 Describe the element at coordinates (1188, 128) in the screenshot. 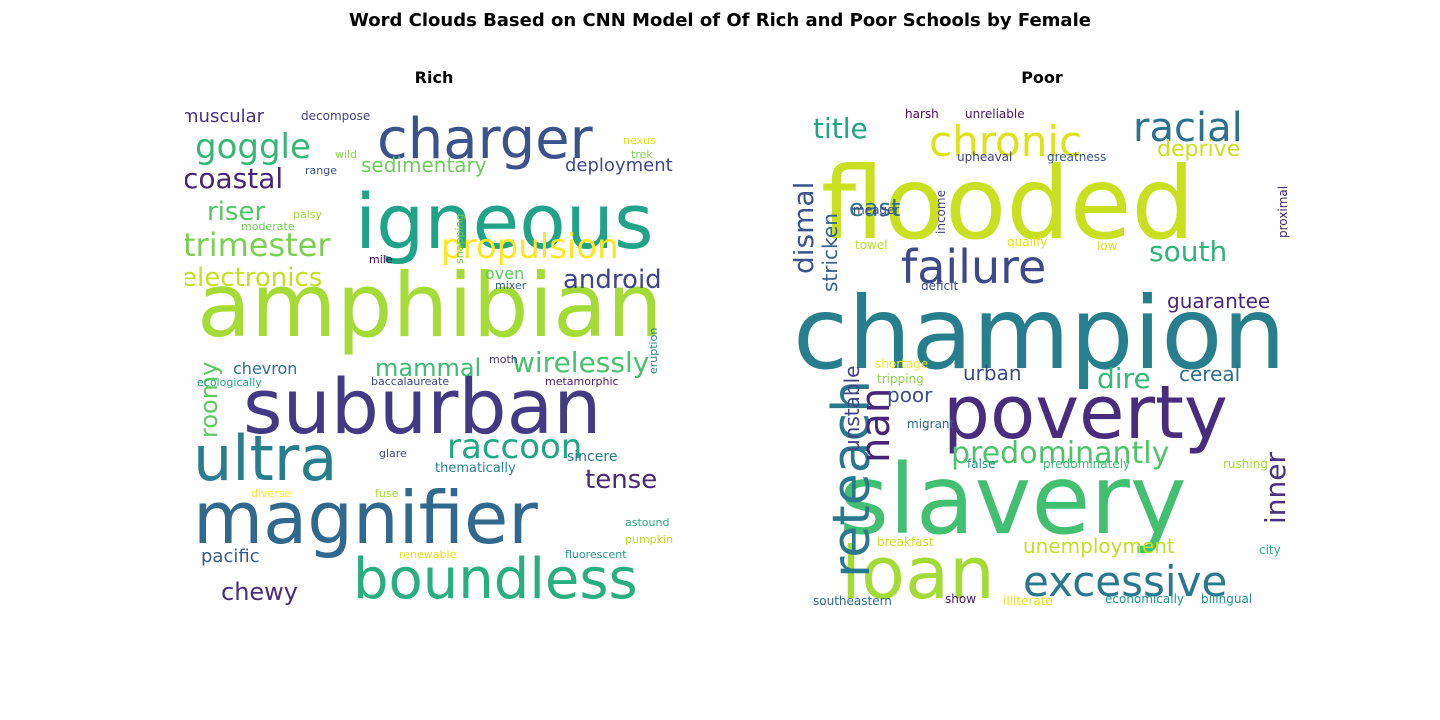

I see `word-racial: racial` at that location.